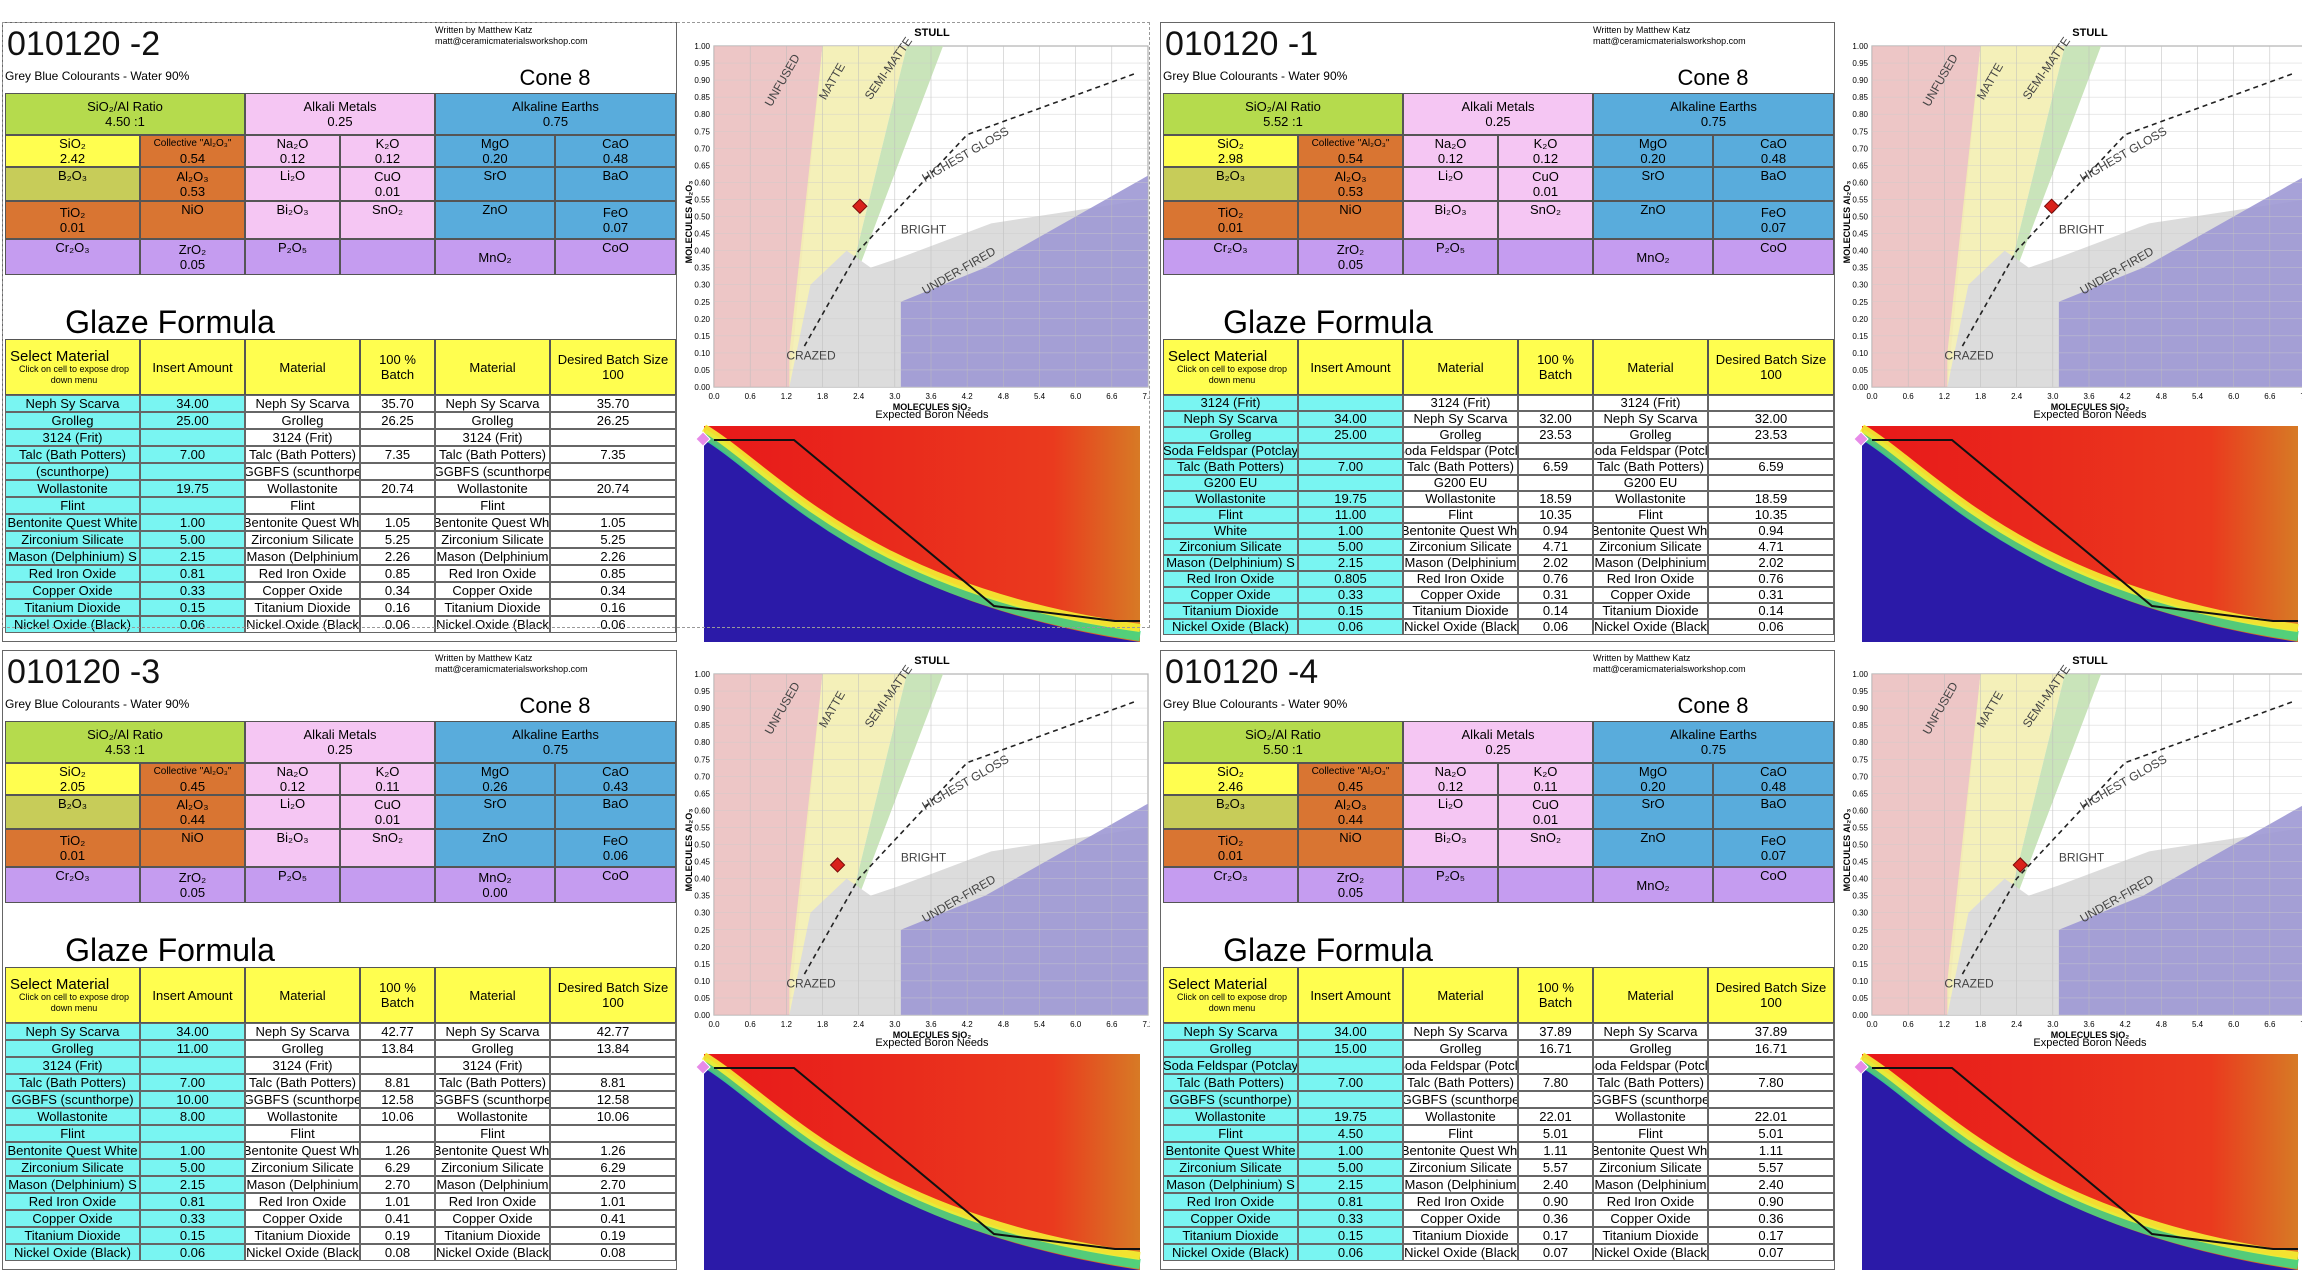 This screenshot has width=2302, height=1270. I want to click on select-material-cell: White, so click(1230, 531).